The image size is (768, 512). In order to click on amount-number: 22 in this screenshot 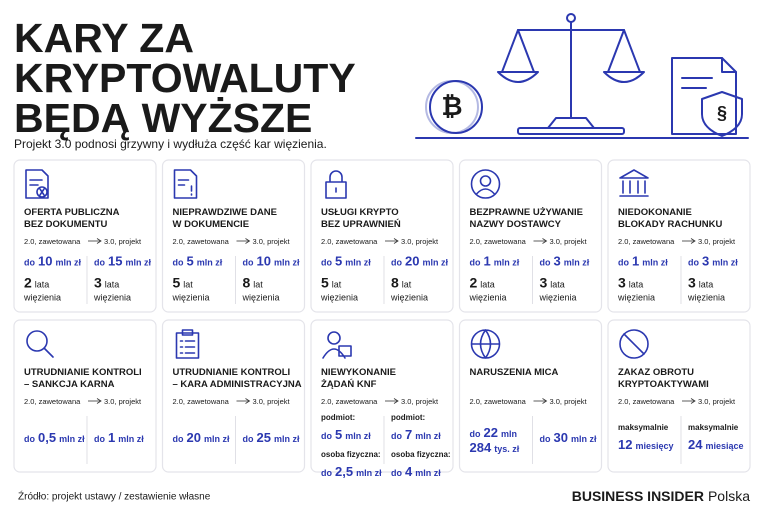, I will do `click(491, 432)`.